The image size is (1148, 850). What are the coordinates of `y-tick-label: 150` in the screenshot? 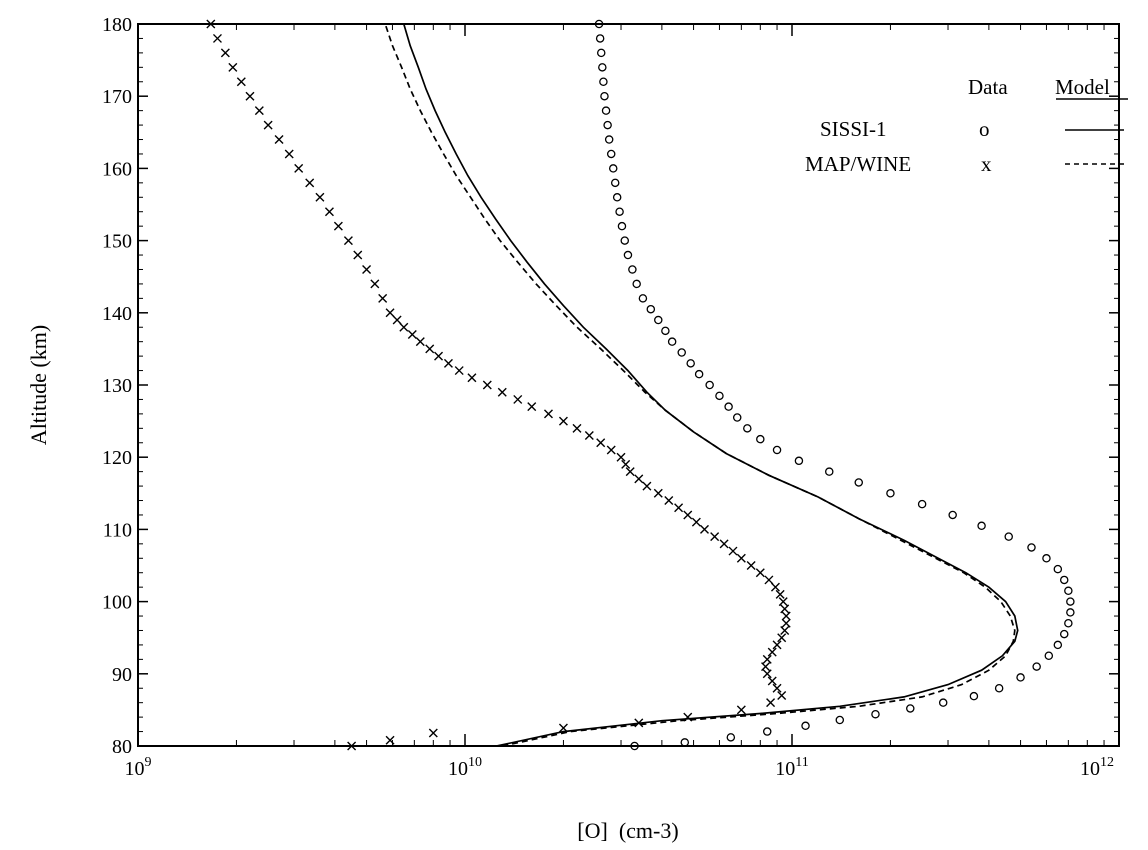 It's located at (117, 242).